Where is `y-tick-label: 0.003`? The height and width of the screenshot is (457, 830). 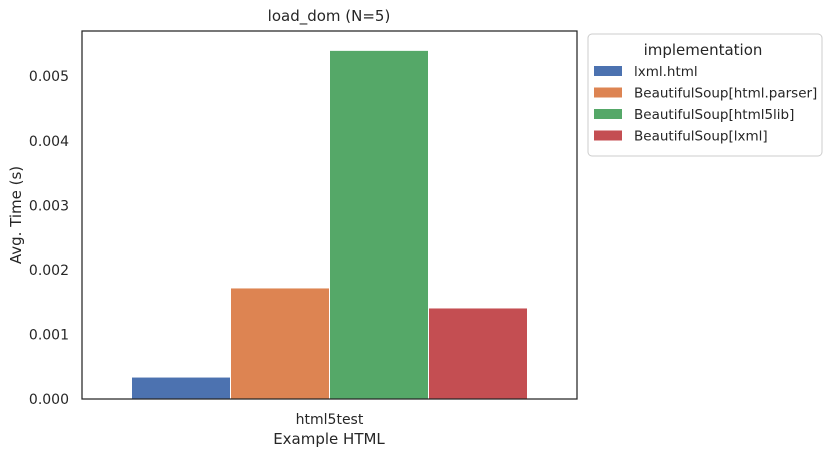
y-tick-label: 0.003 is located at coordinates (49, 206).